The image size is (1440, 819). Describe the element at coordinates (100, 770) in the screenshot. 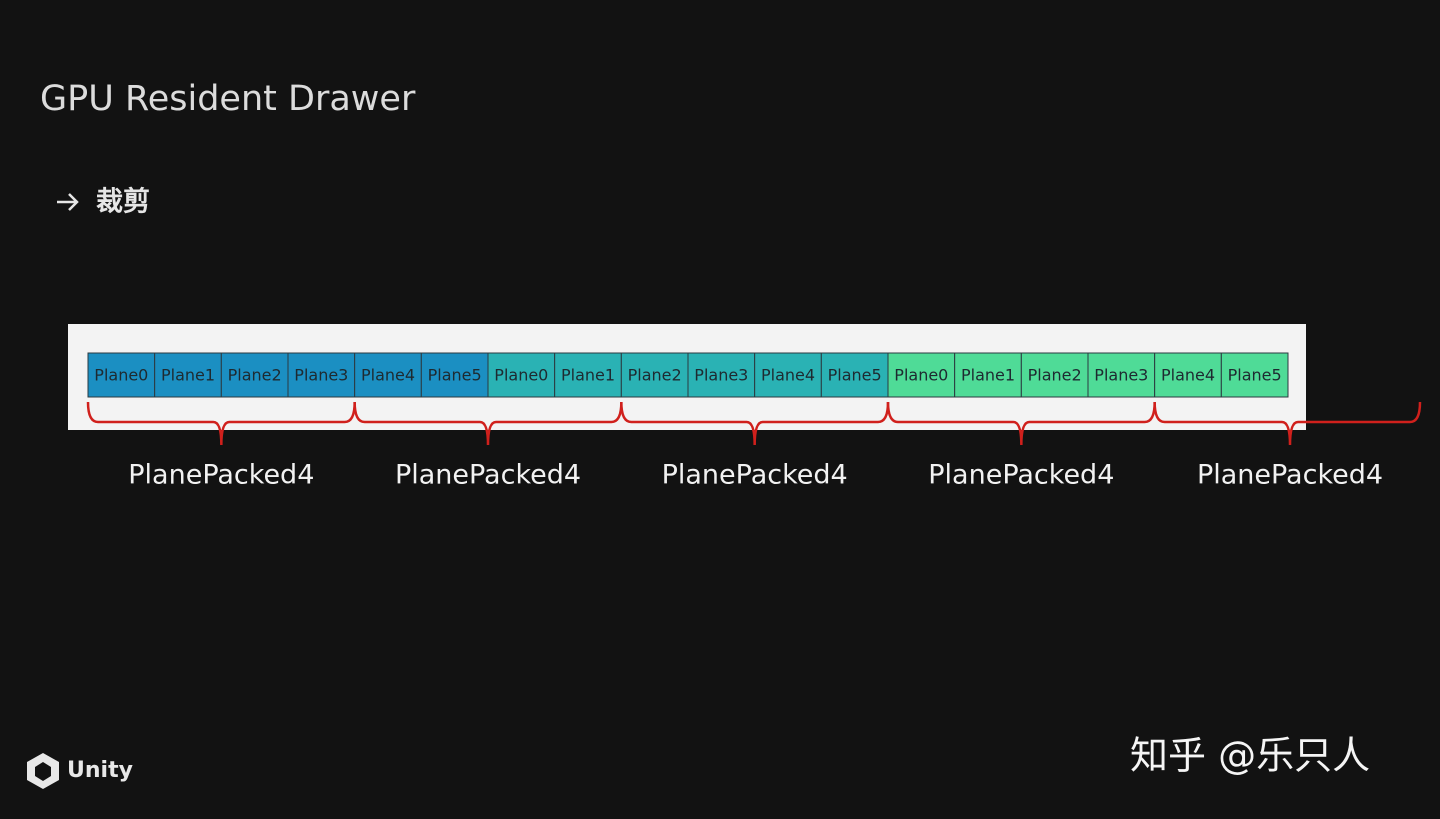

I see `logo-text: Unity` at that location.